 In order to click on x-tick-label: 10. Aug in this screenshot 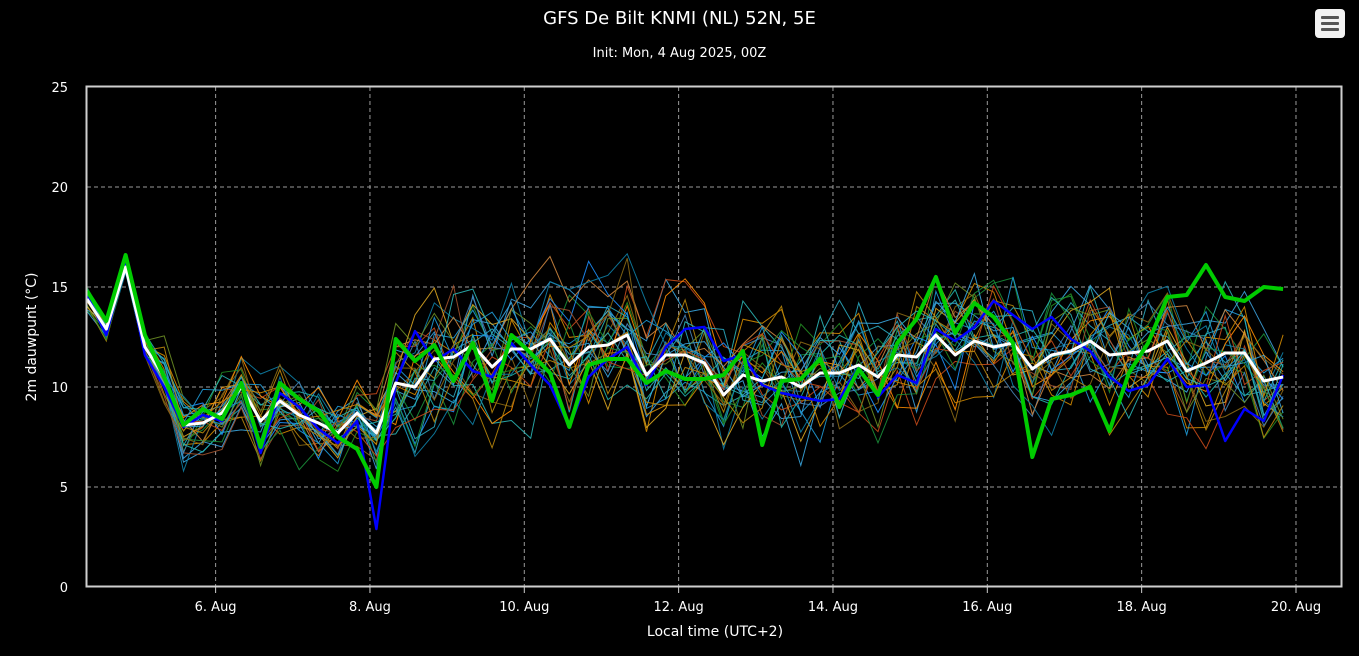, I will do `click(524, 607)`.